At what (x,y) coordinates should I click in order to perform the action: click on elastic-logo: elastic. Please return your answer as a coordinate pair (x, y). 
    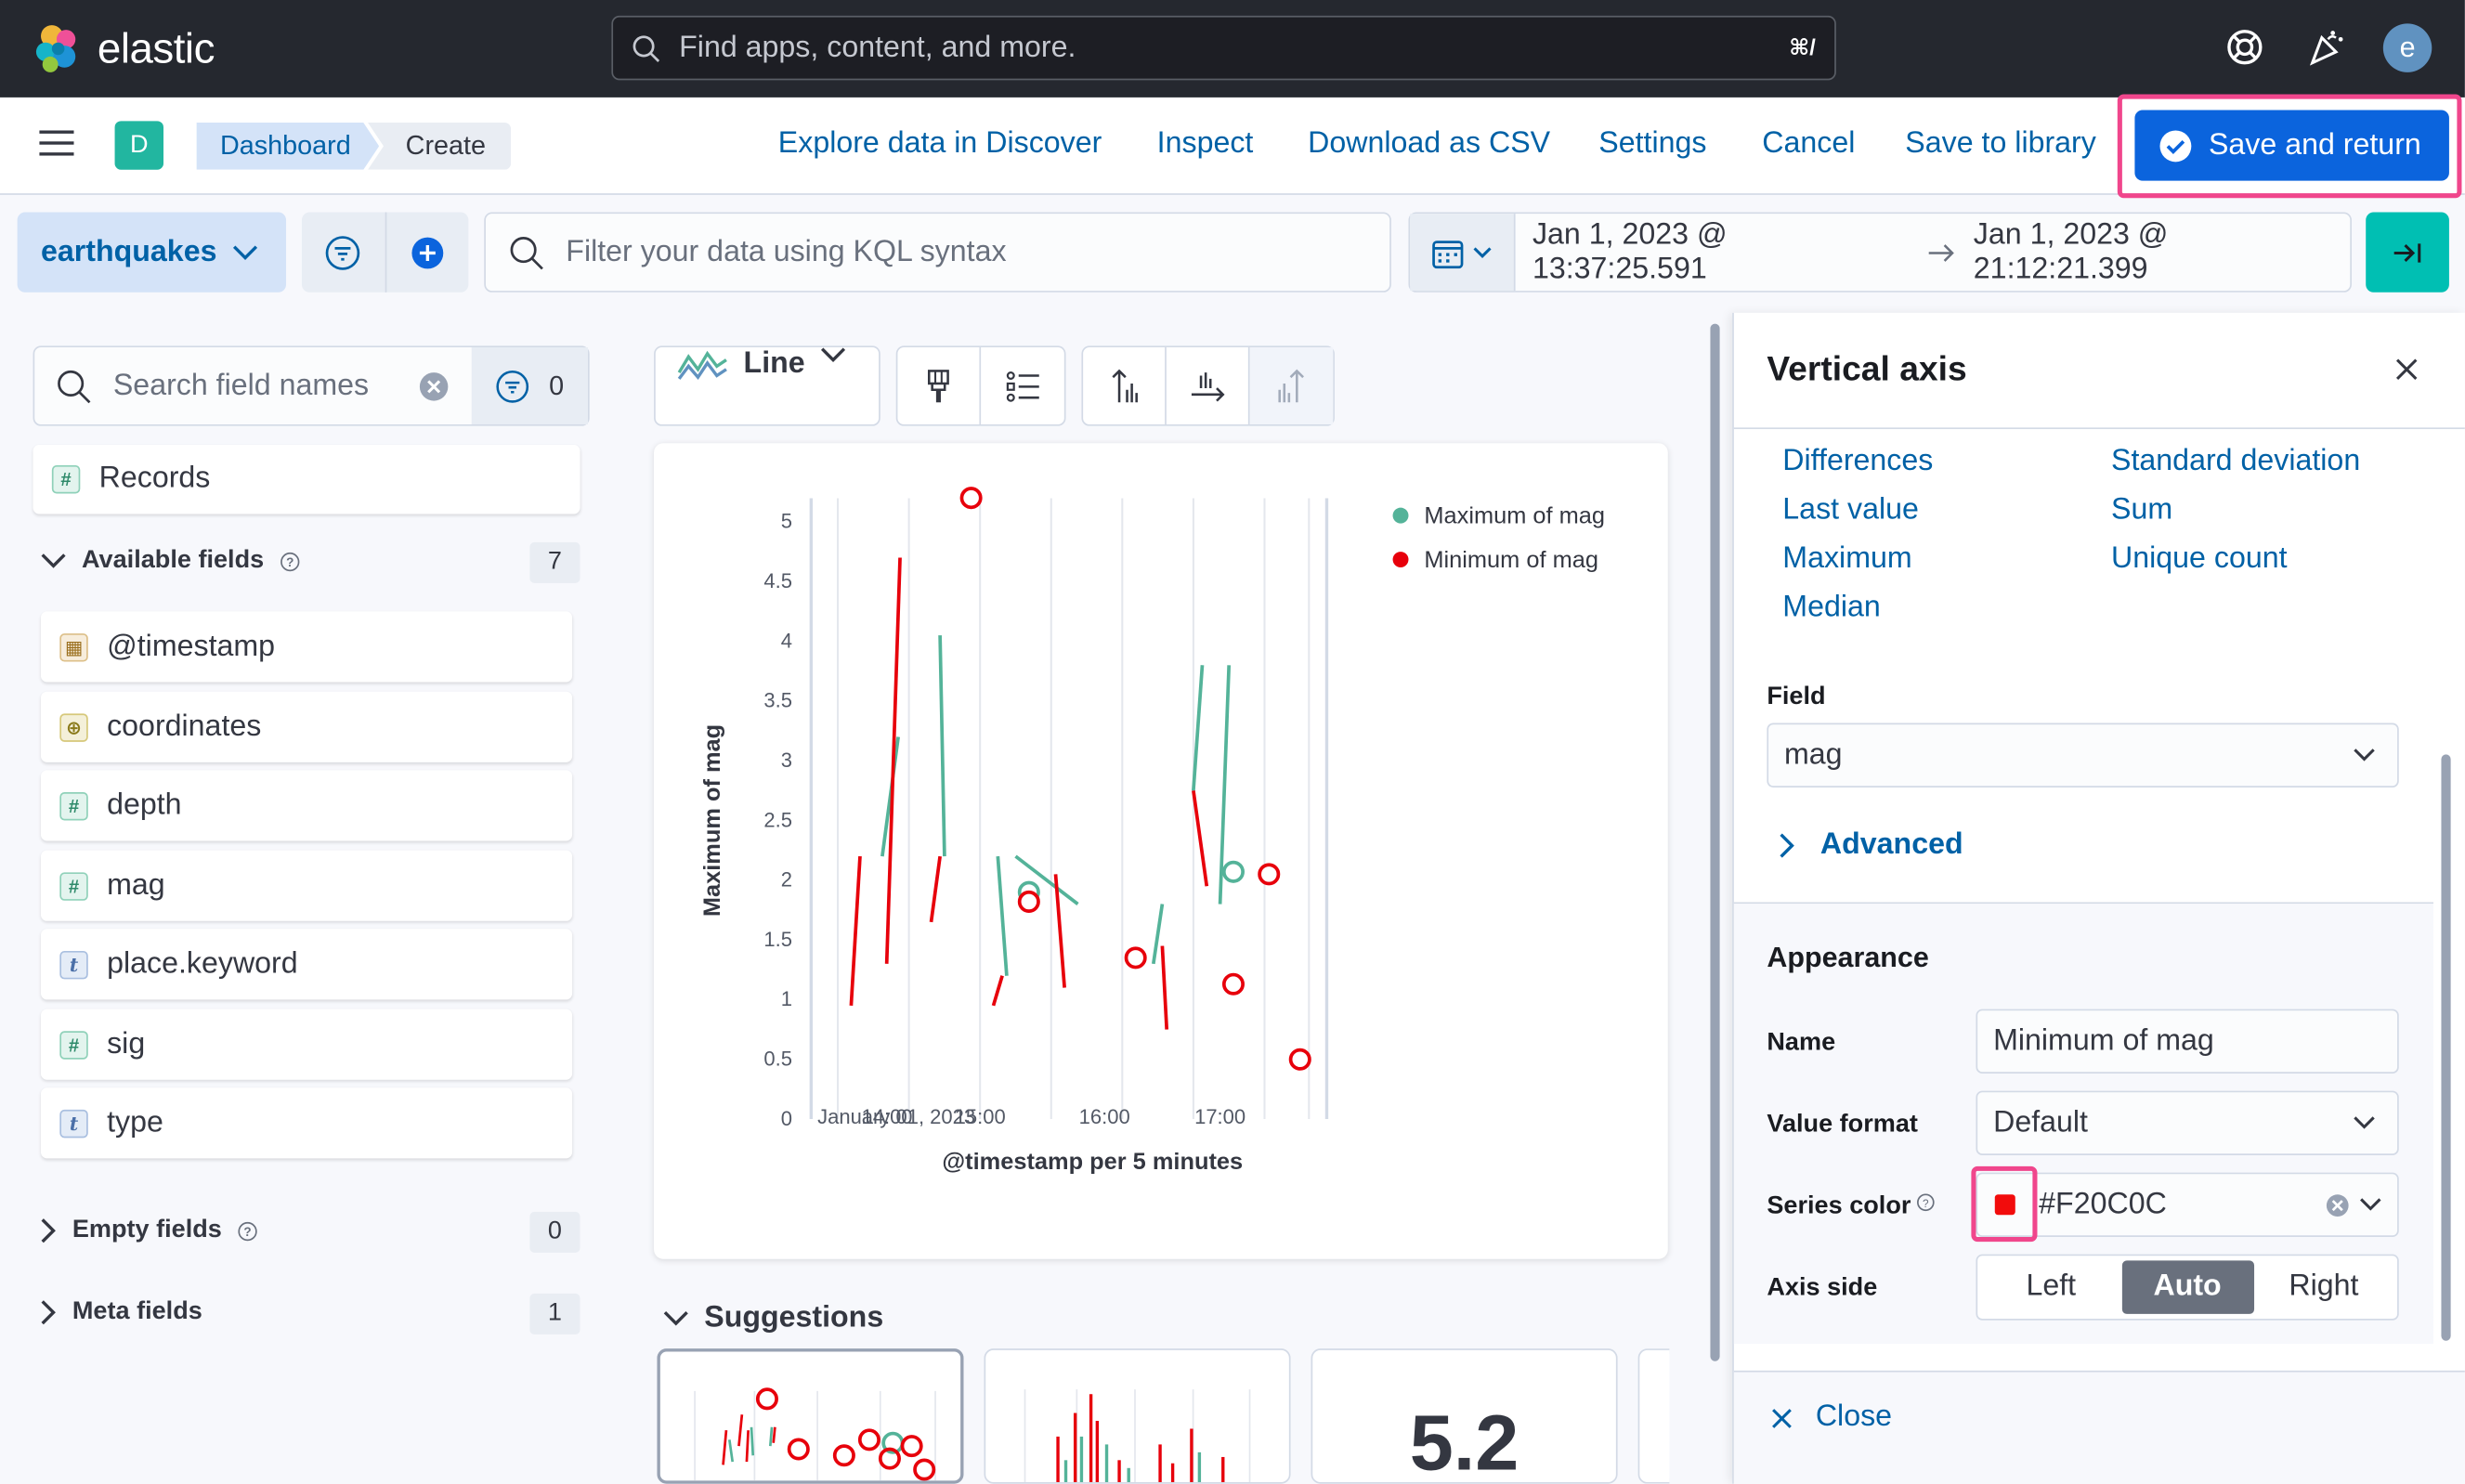
    Looking at the image, I should click on (123, 49).